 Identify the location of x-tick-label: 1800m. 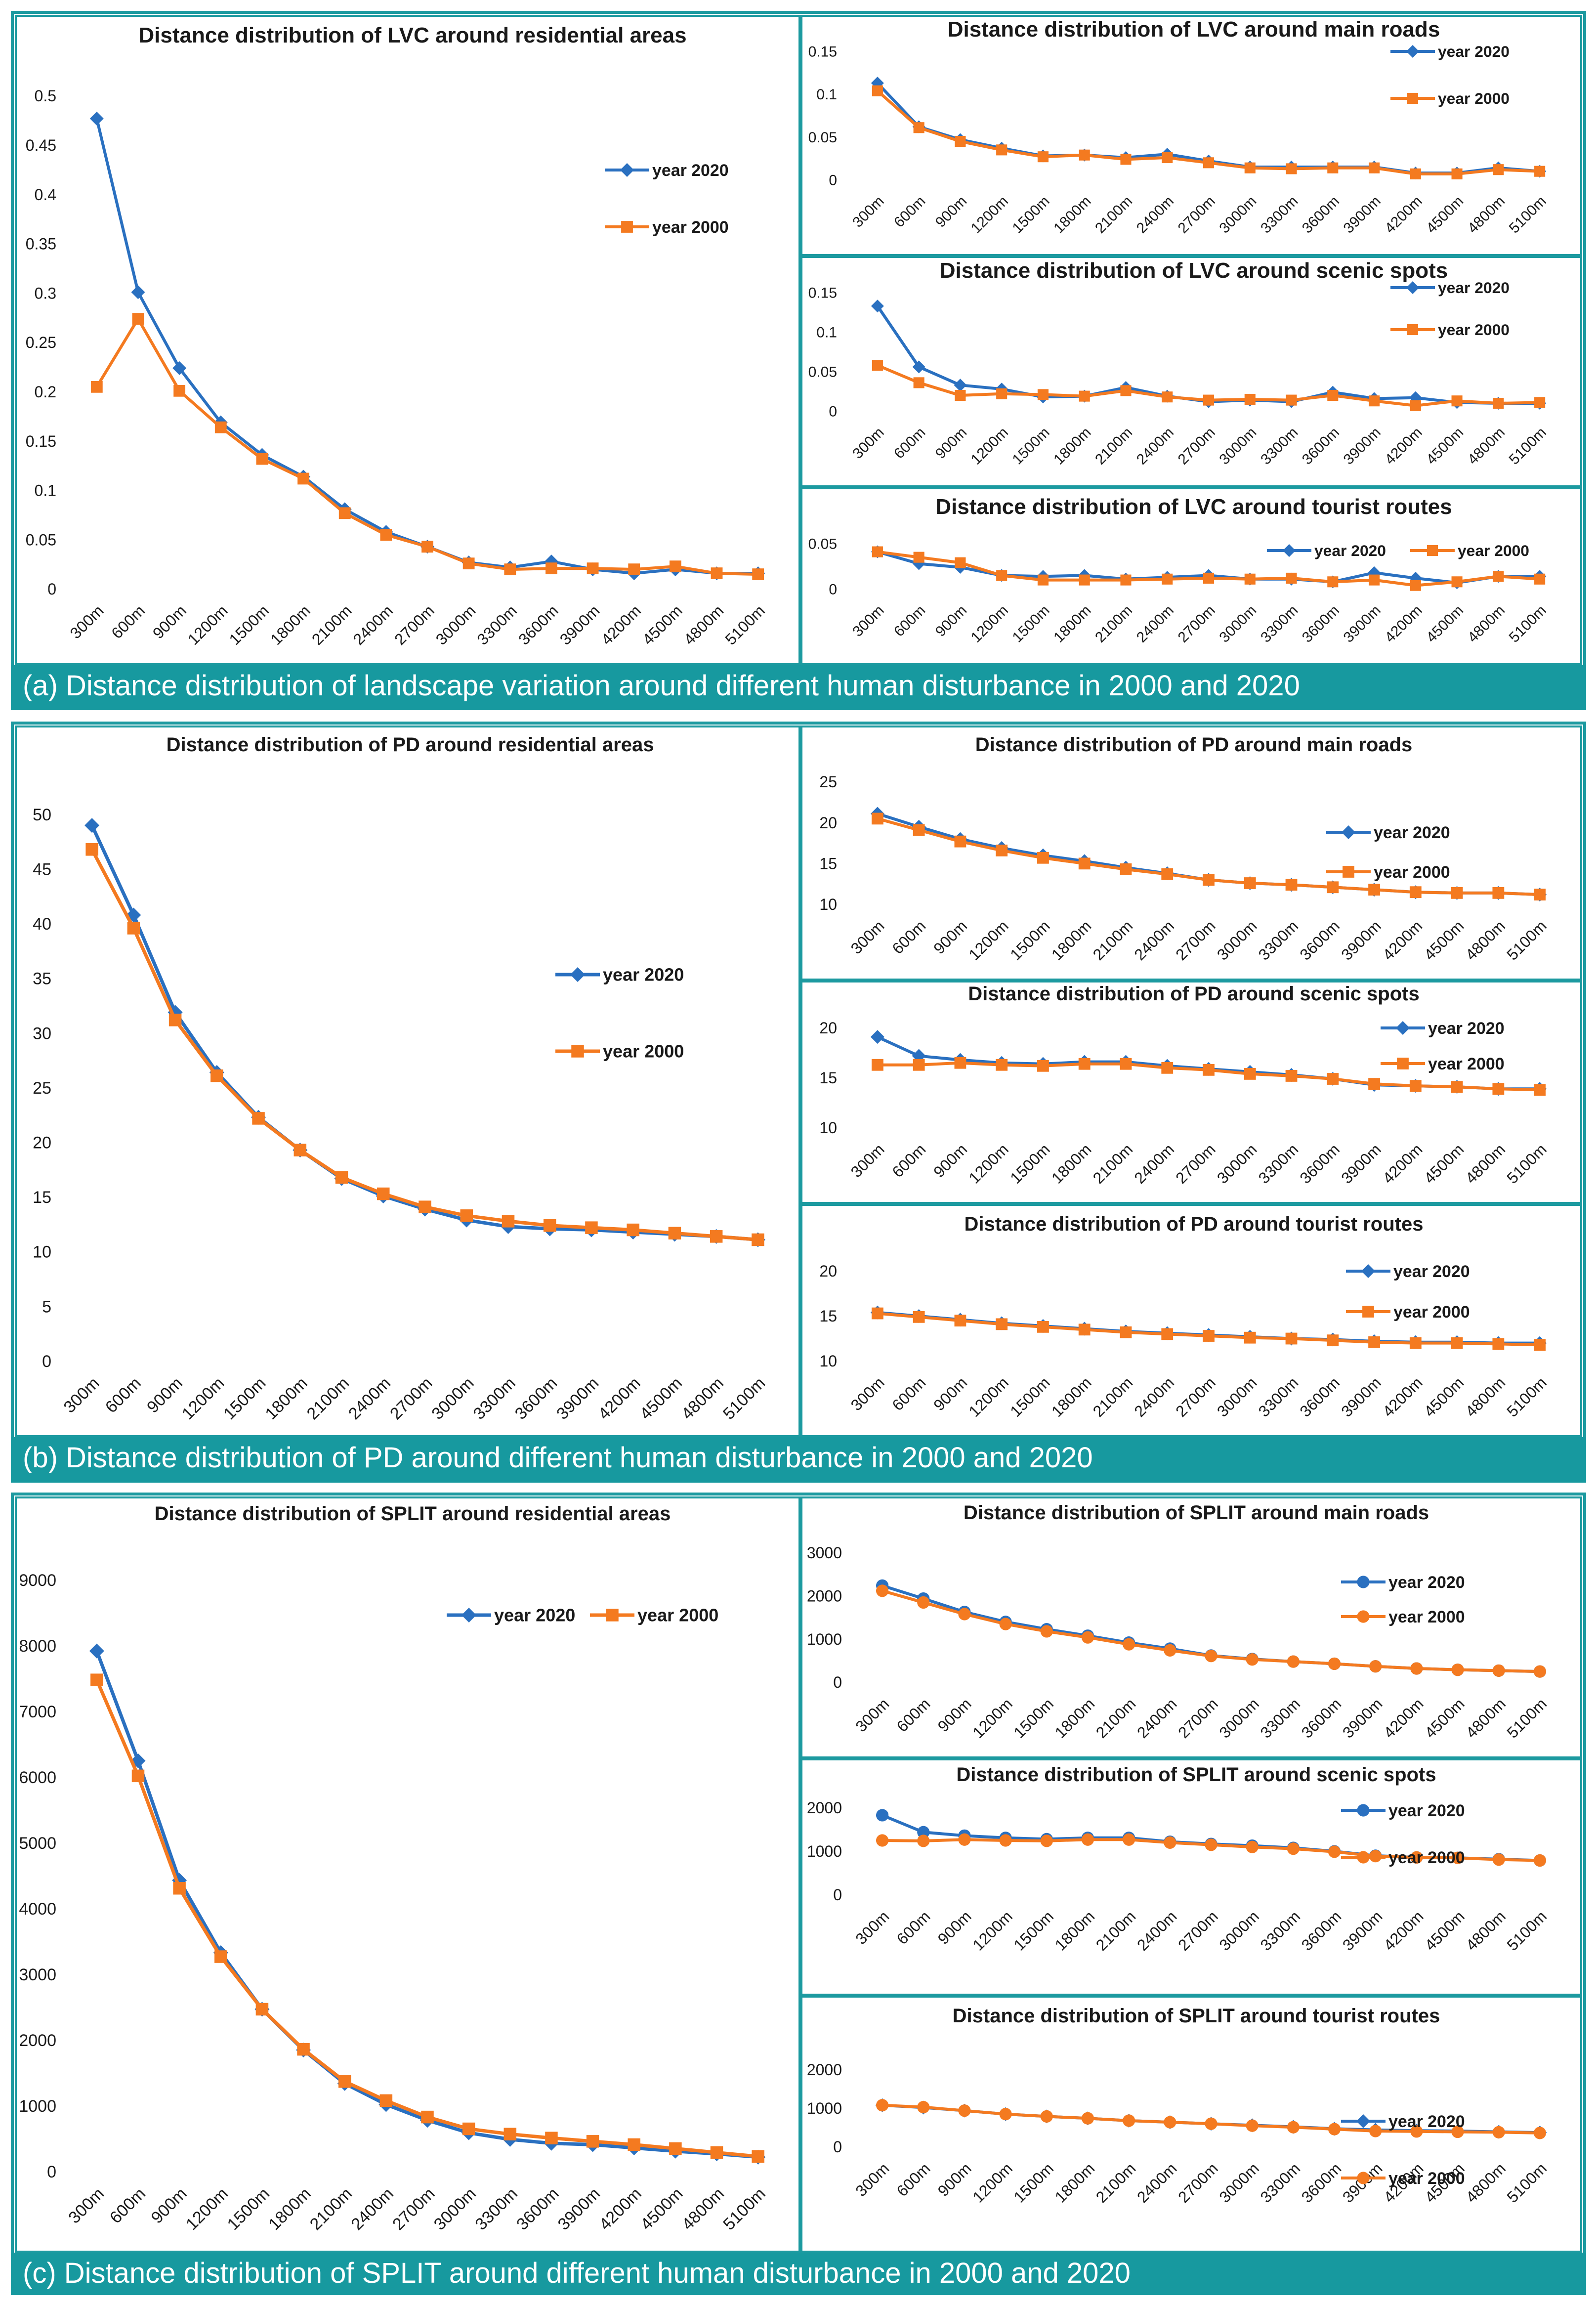
(1071, 1396).